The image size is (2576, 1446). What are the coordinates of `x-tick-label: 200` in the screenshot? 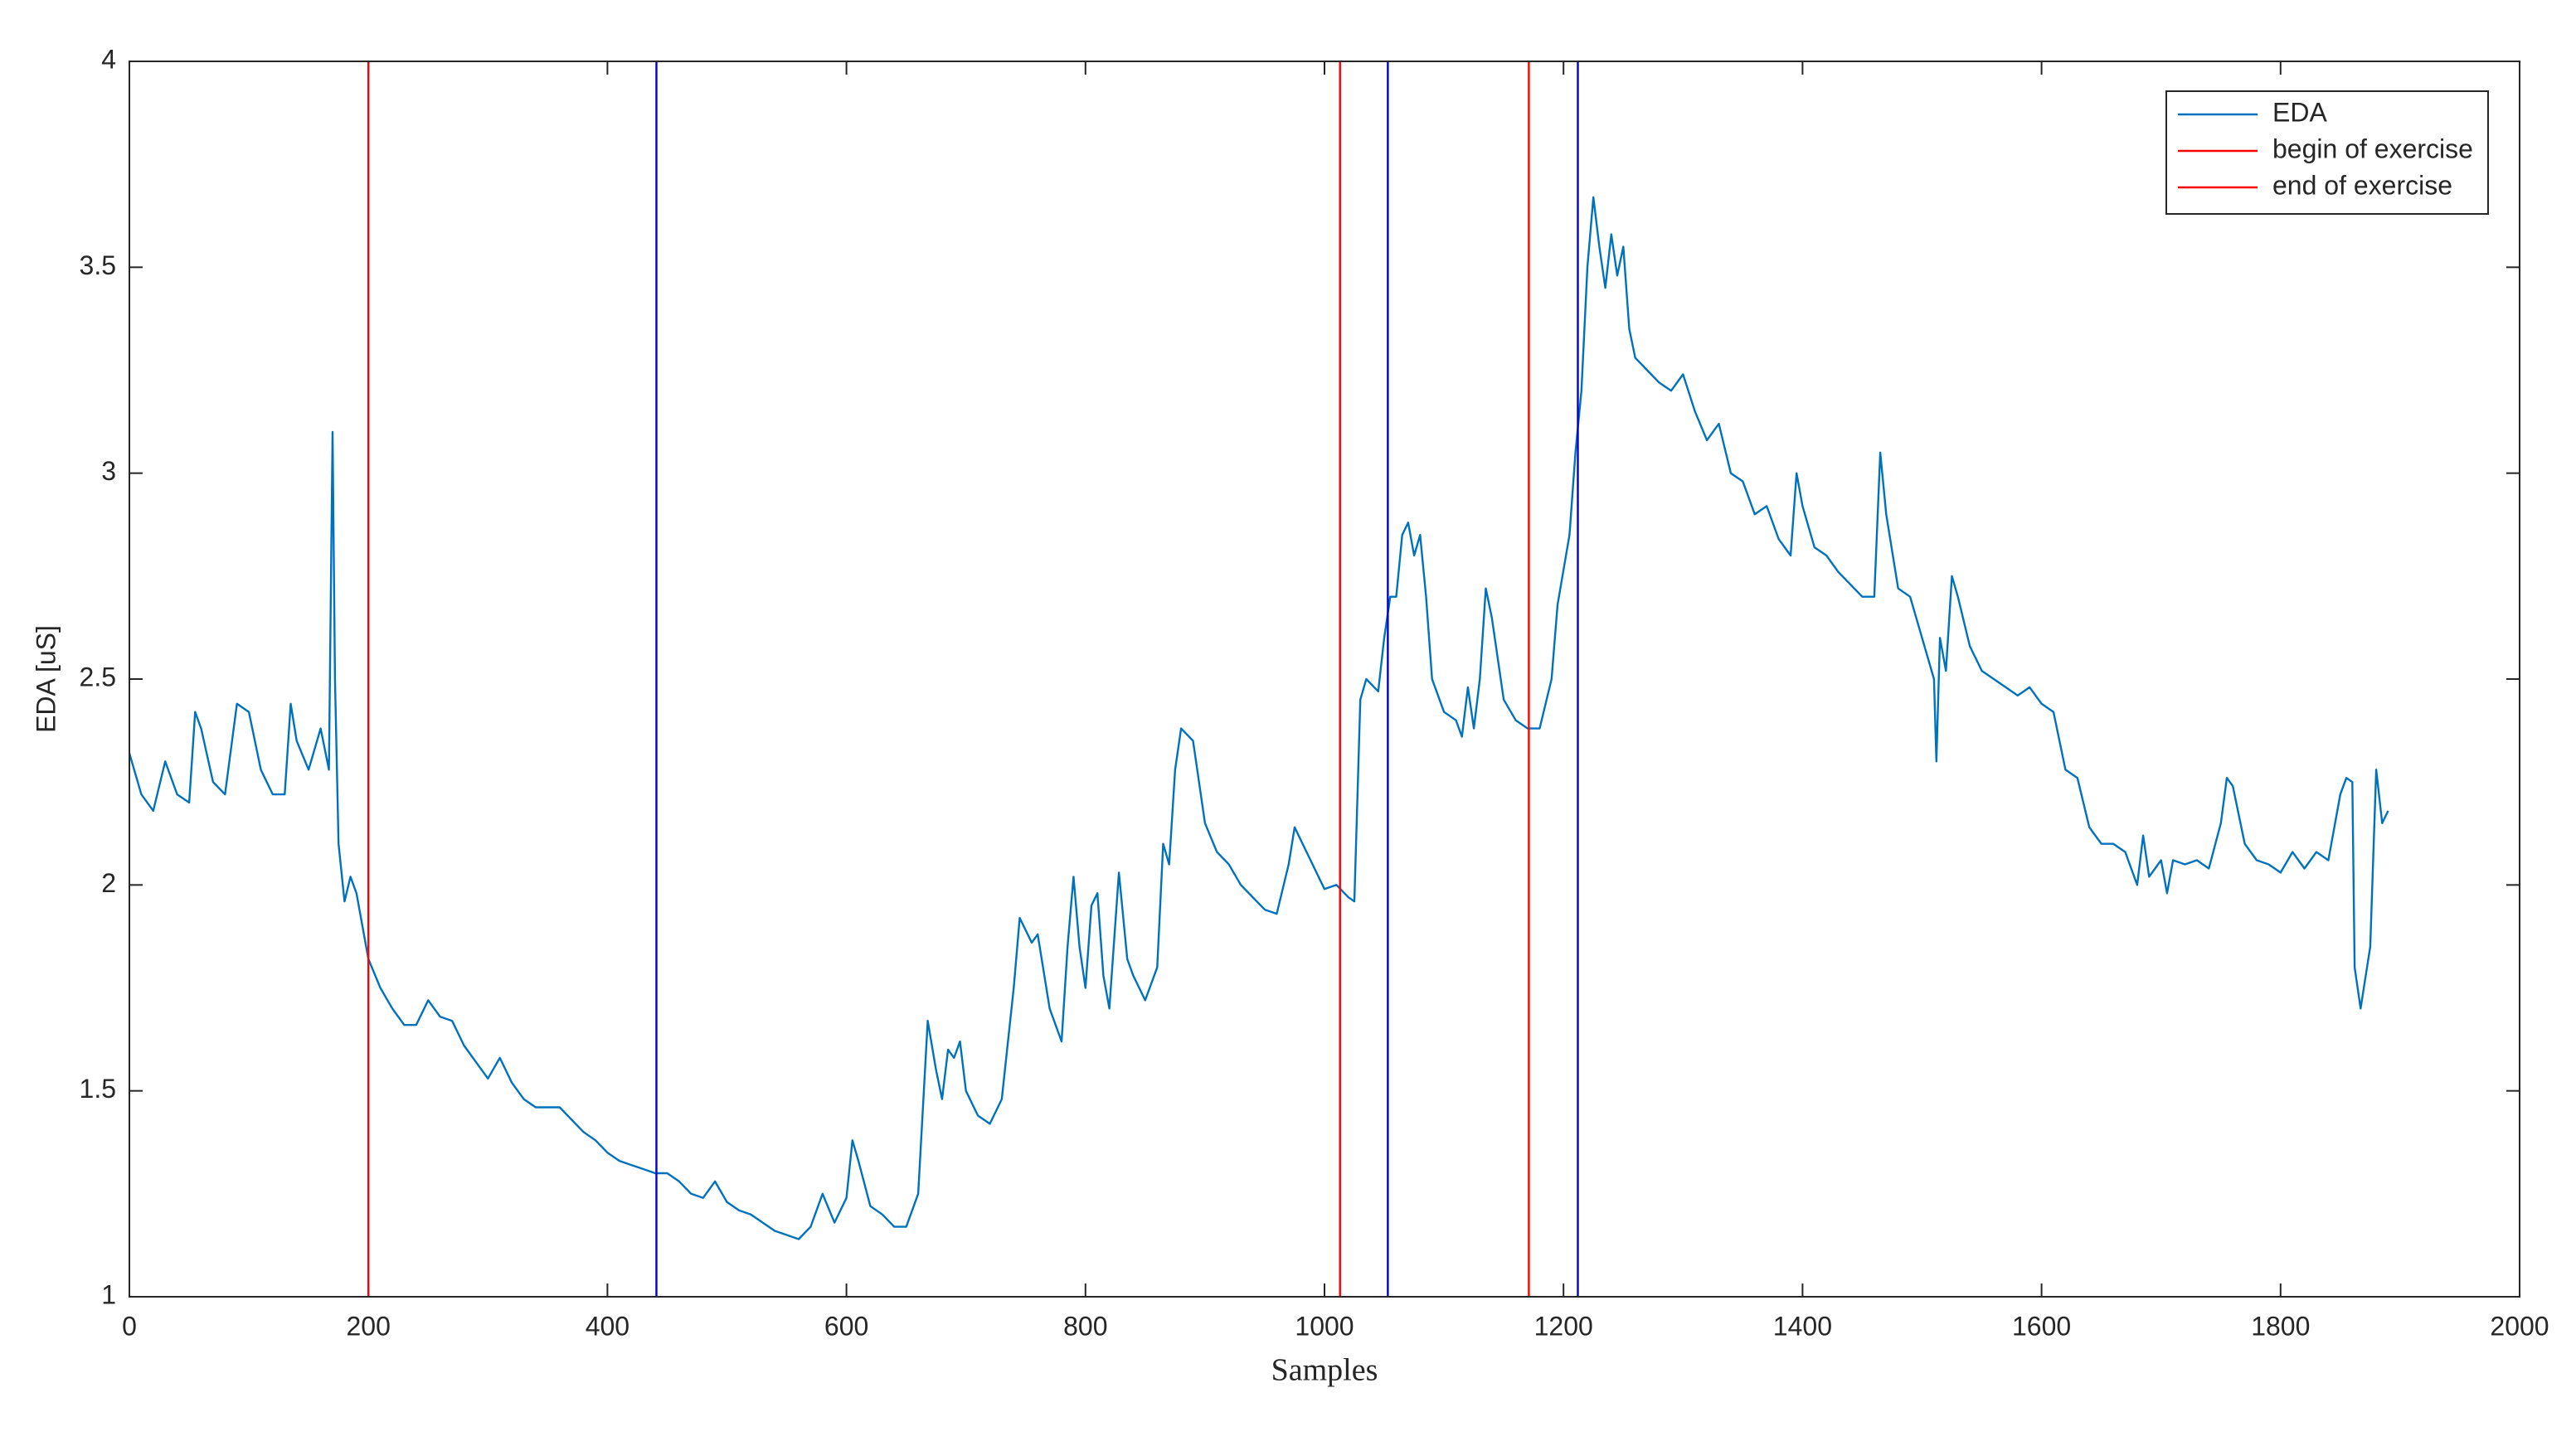 It's located at (369, 1326).